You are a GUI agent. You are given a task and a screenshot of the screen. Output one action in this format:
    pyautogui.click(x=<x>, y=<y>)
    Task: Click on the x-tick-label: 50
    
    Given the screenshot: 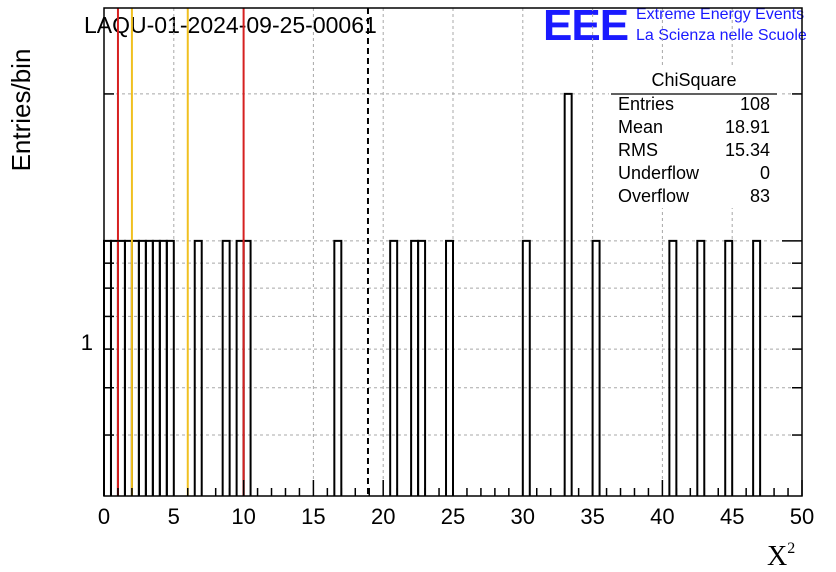 What is the action you would take?
    pyautogui.click(x=802, y=516)
    